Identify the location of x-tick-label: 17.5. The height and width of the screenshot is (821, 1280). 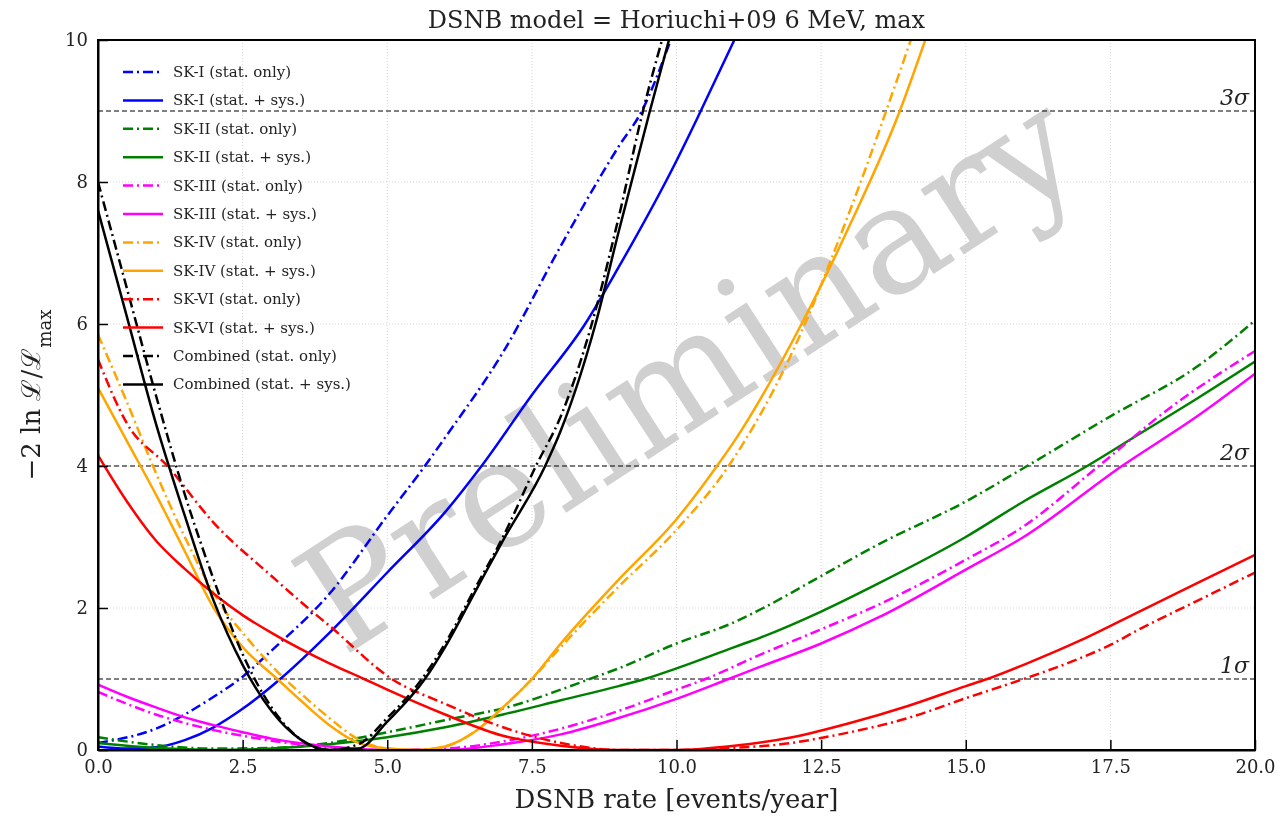
(1110, 766).